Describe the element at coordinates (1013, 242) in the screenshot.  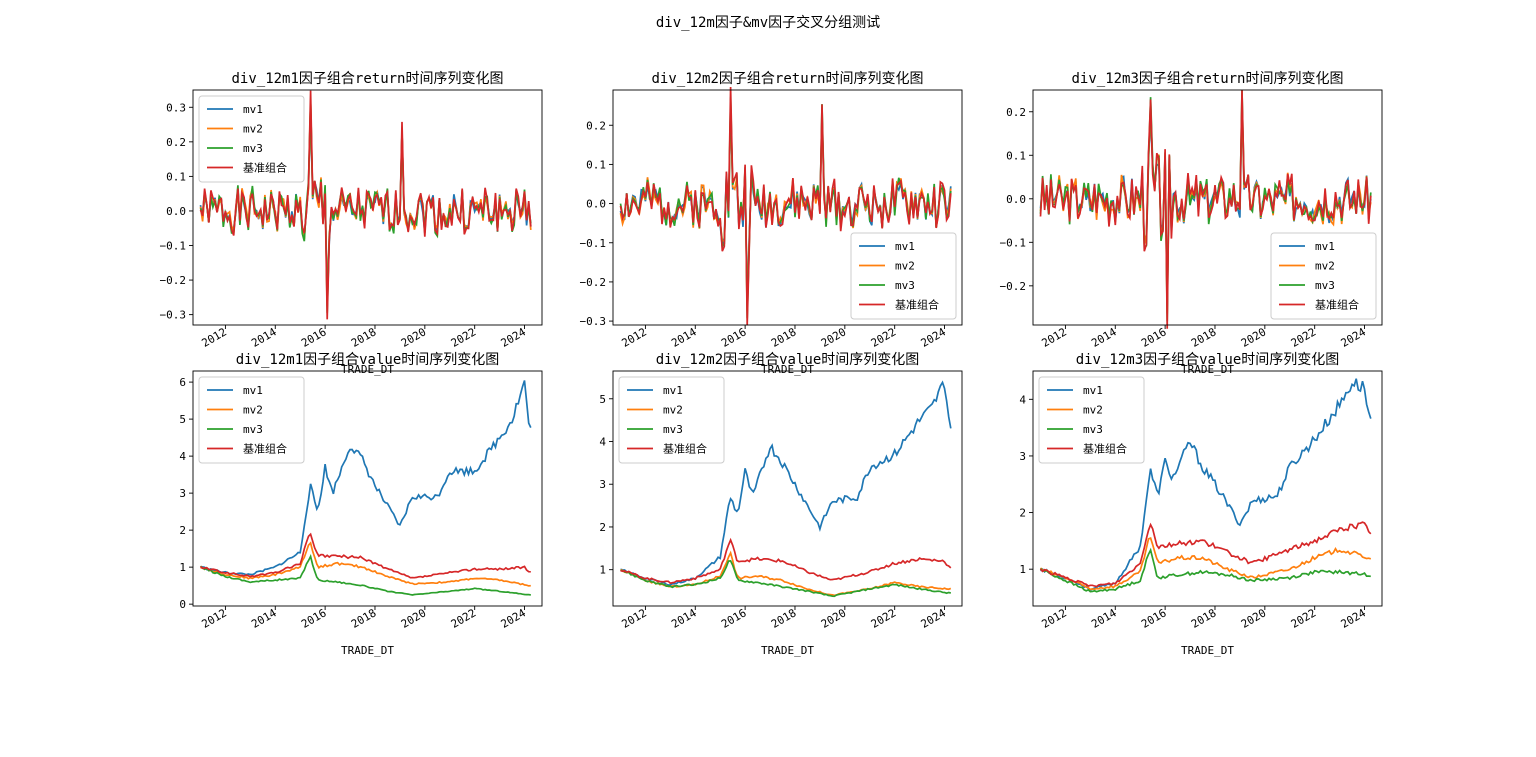
I see `y-tick-label: −0.1` at that location.